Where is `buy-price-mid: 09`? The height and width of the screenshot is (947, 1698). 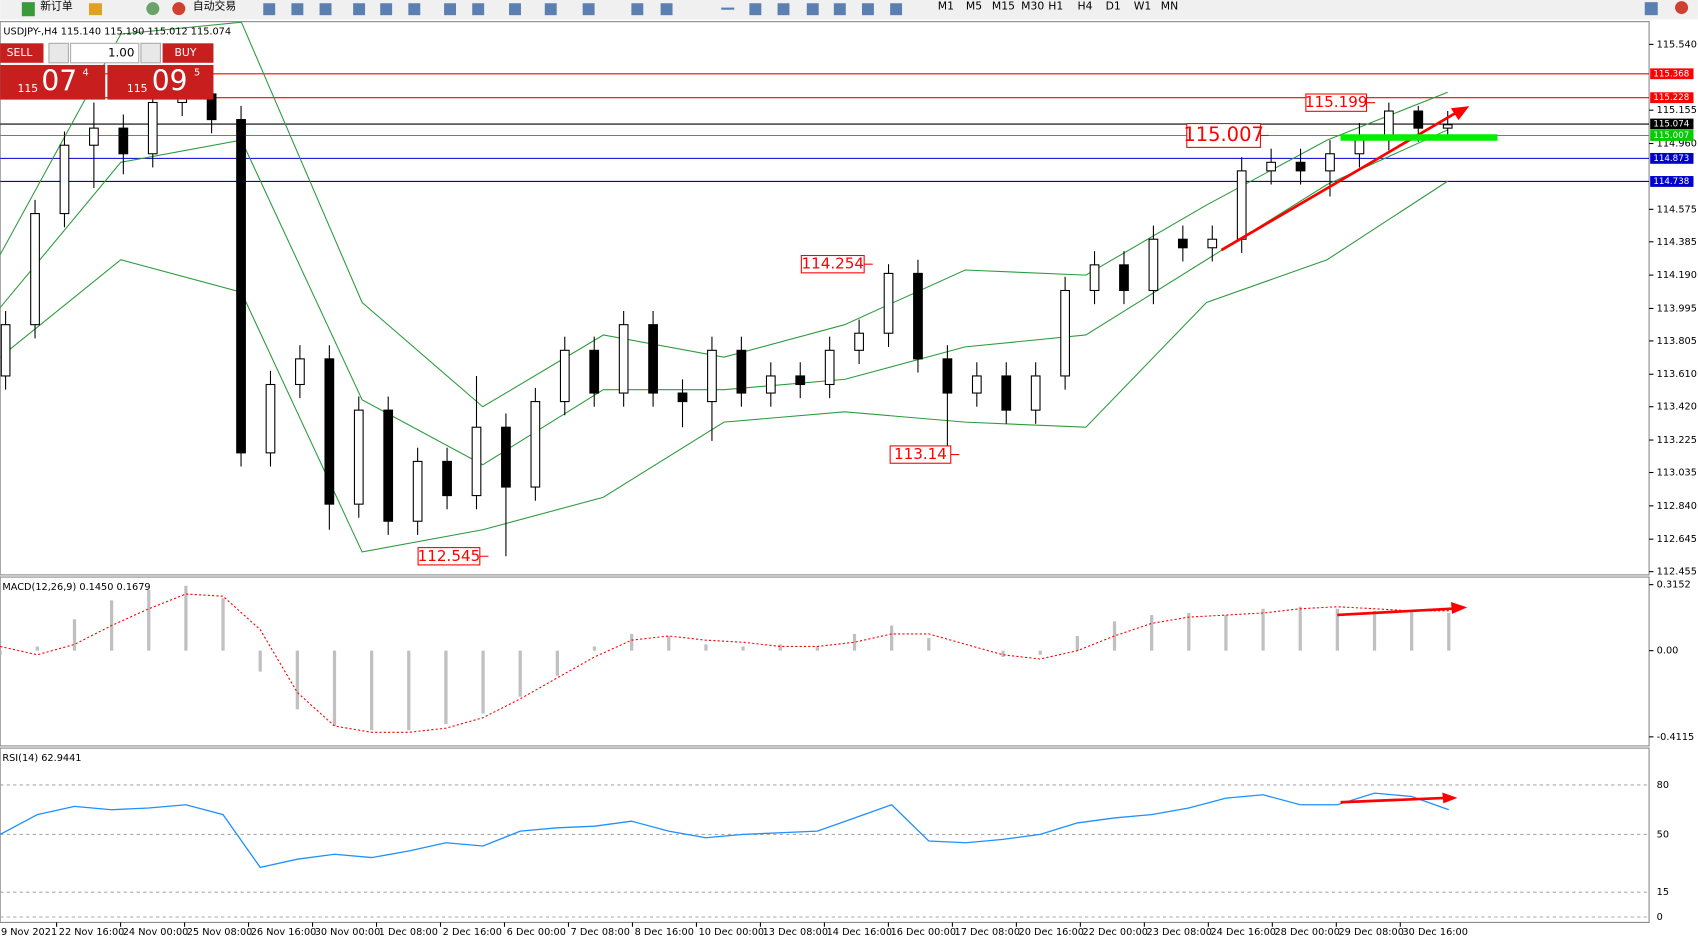
buy-price-mid: 09 is located at coordinates (170, 80).